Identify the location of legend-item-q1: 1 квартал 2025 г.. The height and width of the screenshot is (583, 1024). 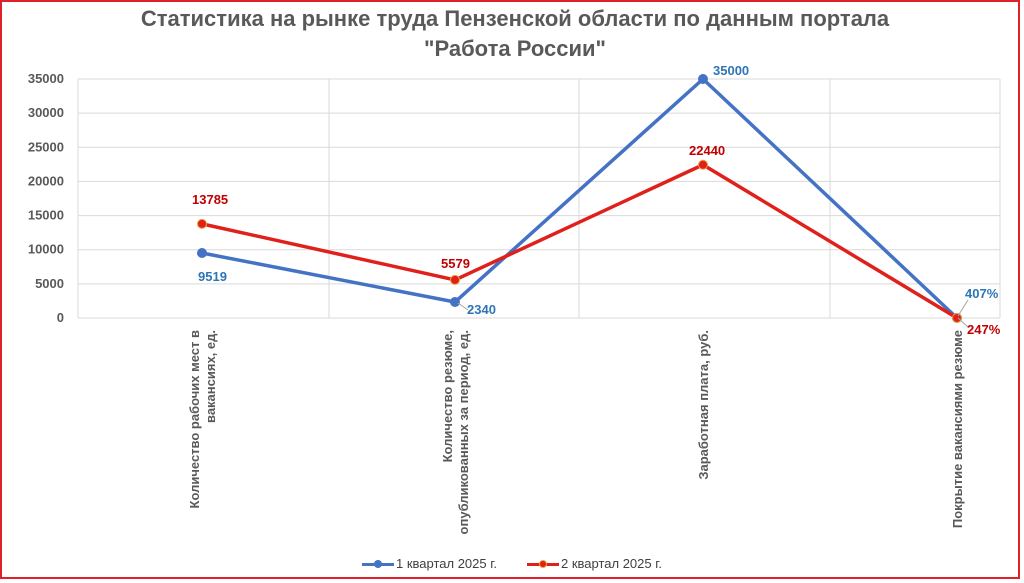
(429, 563).